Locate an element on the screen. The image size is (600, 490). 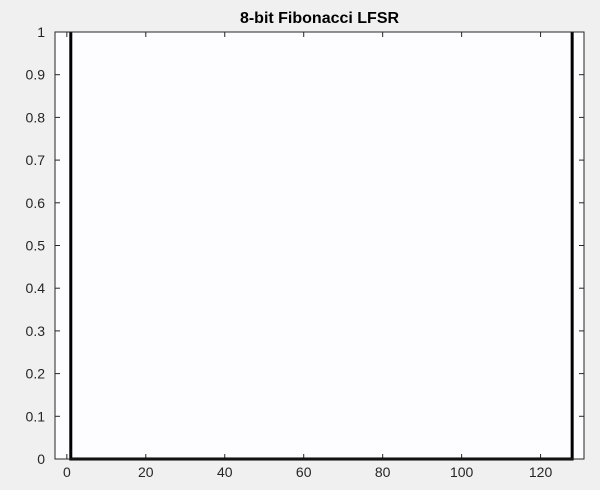
y-tick-label: 0.6 is located at coordinates (36, 203).